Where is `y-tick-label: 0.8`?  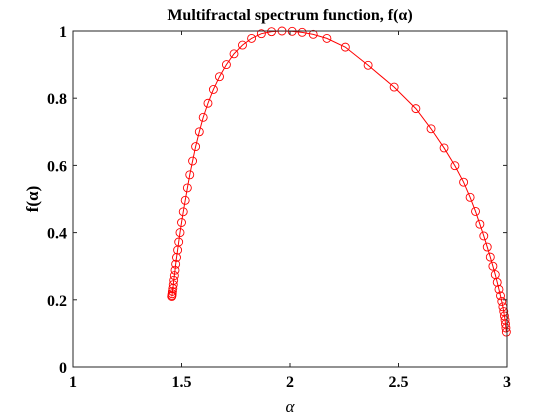 y-tick-label: 0.8 is located at coordinates (57, 99).